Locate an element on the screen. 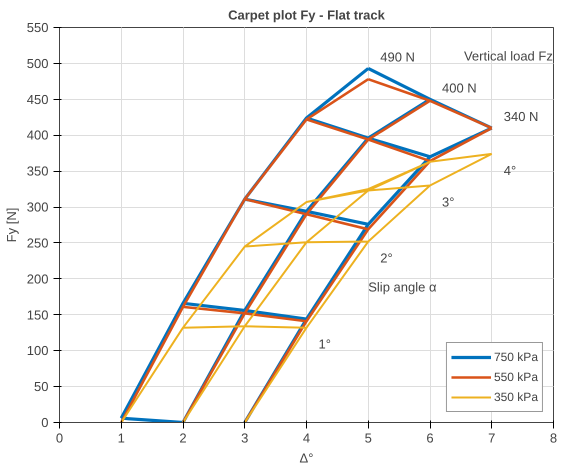  x-tick-label: 5 is located at coordinates (368, 438).